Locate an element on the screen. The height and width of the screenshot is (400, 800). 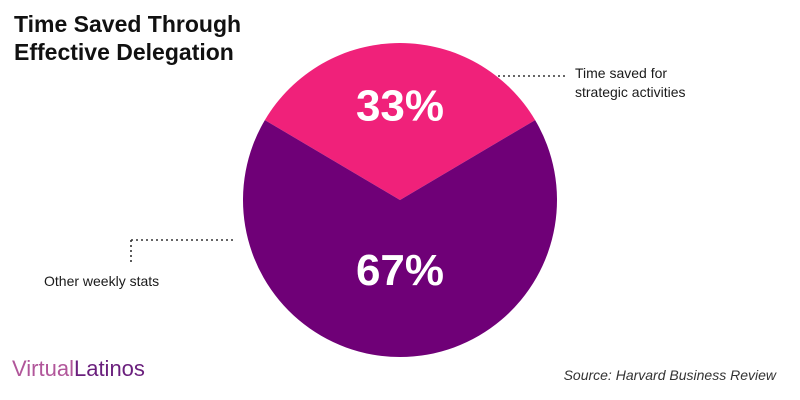
pie-slice-strategic is located at coordinates (400, 122).